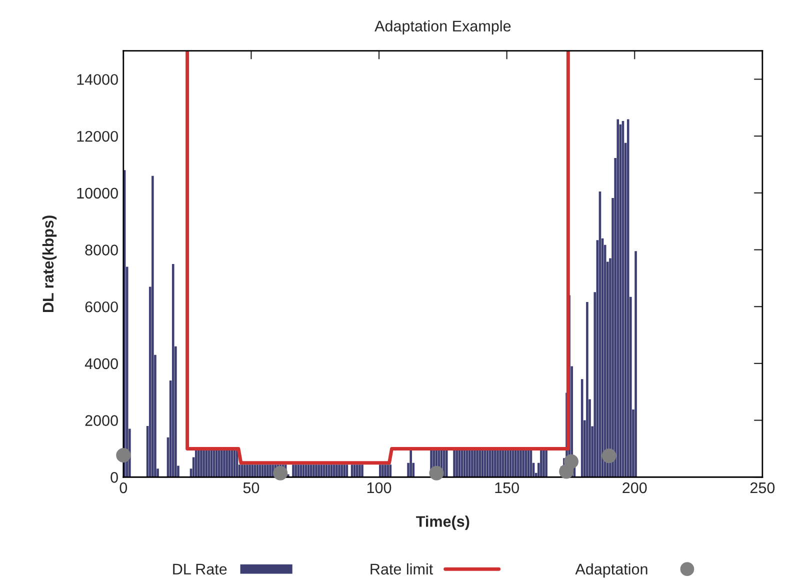  Describe the element at coordinates (101, 306) in the screenshot. I see `y-tick-label: 6000` at that location.